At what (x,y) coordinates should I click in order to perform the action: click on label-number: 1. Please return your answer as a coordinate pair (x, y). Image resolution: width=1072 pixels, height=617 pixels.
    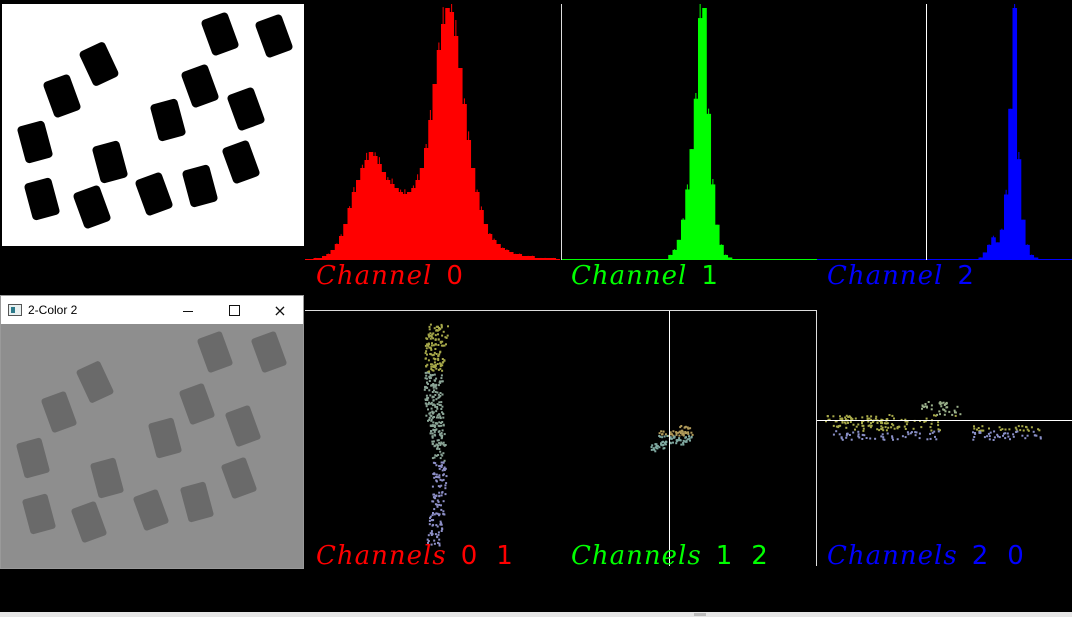
    Looking at the image, I should click on (710, 276).